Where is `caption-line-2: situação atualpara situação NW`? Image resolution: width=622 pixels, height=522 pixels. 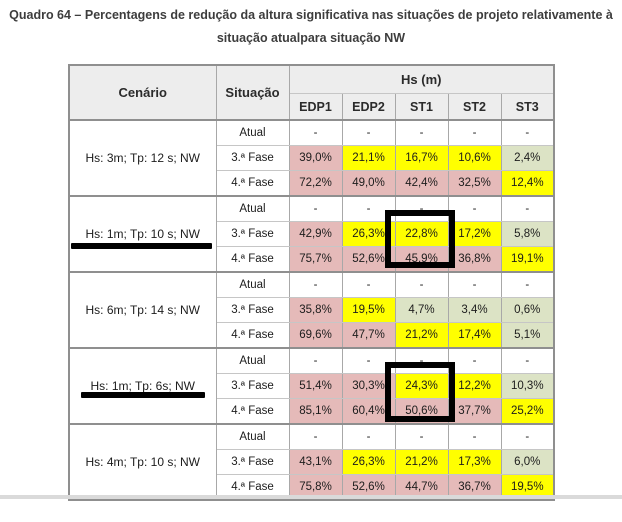
caption-line-2: situação atualpara situação NW is located at coordinates (311, 38).